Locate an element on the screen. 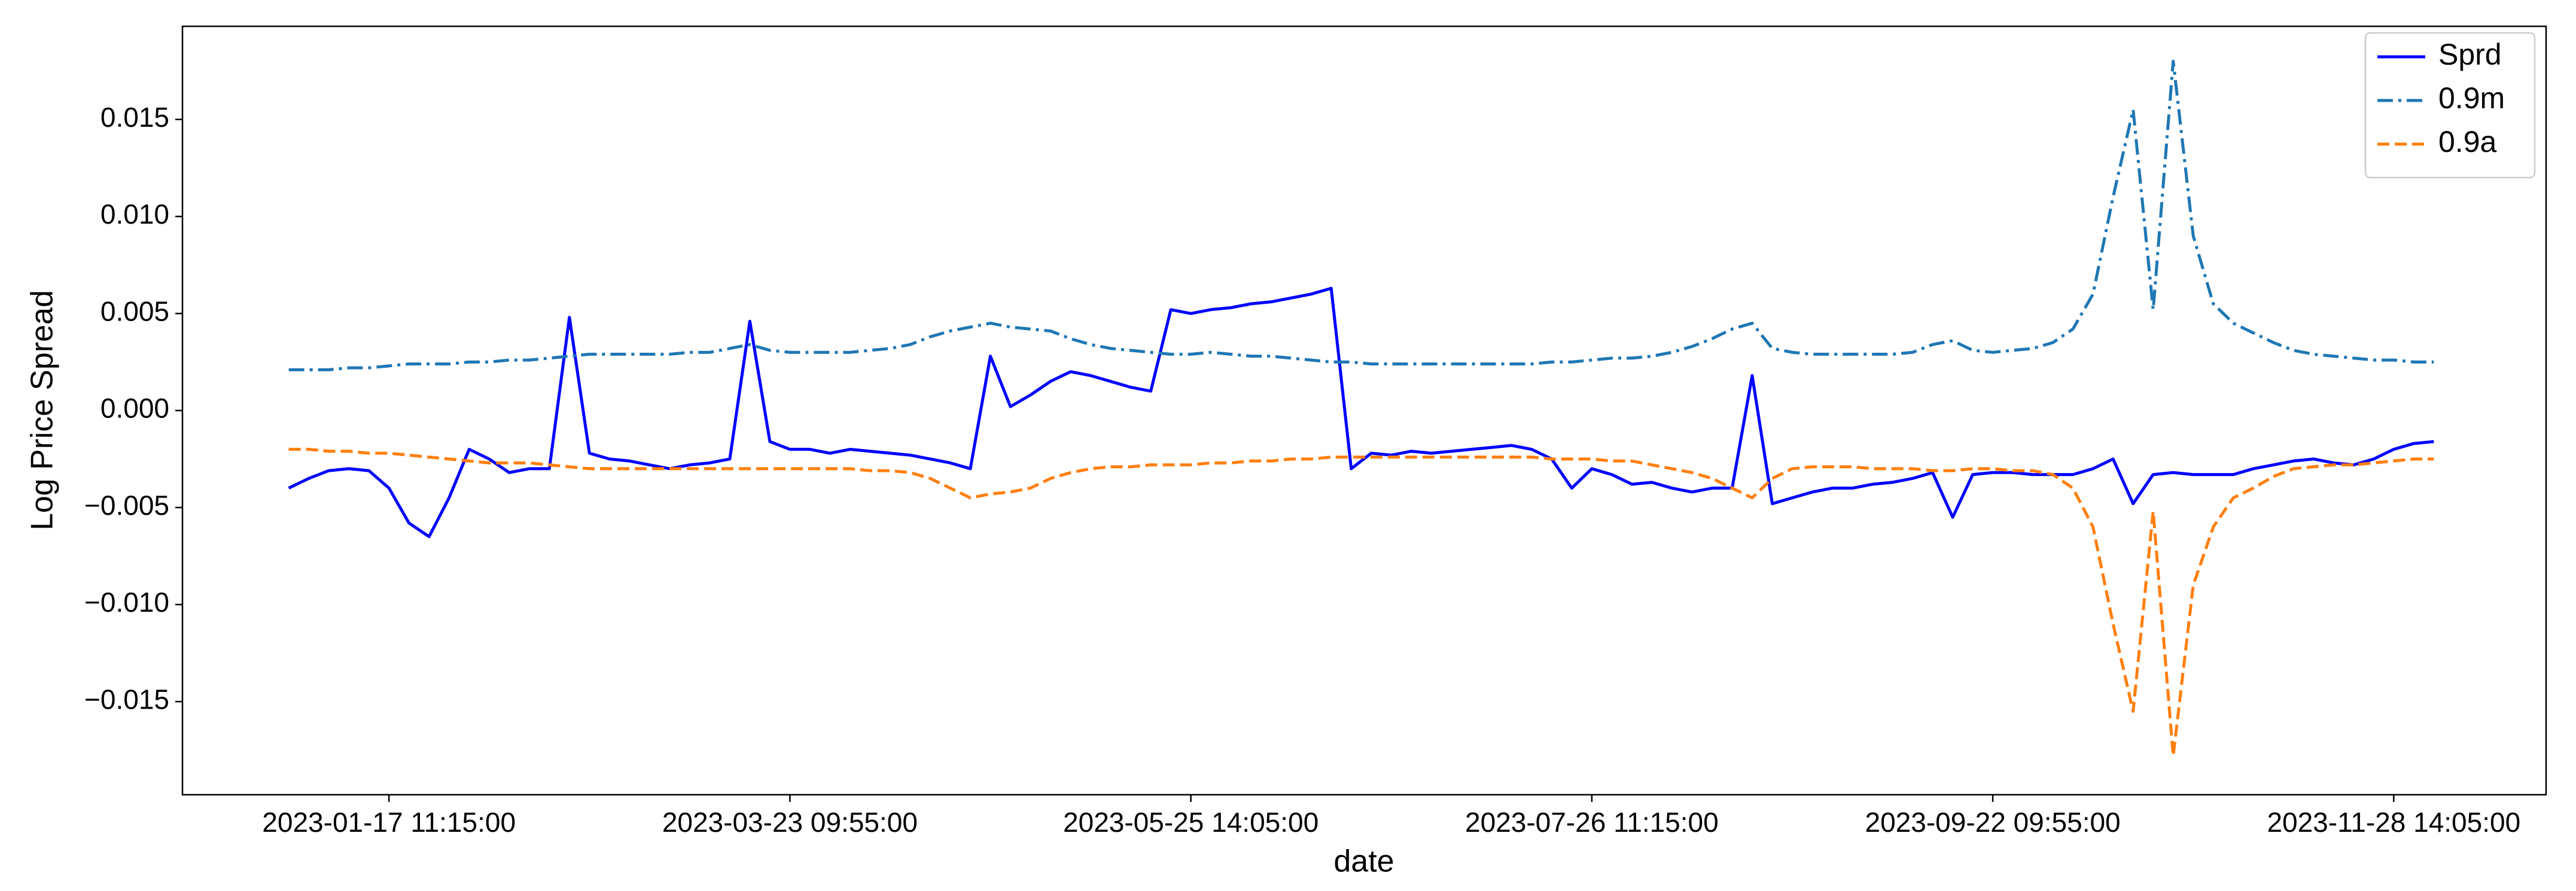 This screenshot has width=2576, height=891. legend-label: 0.9m is located at coordinates (2471, 98).